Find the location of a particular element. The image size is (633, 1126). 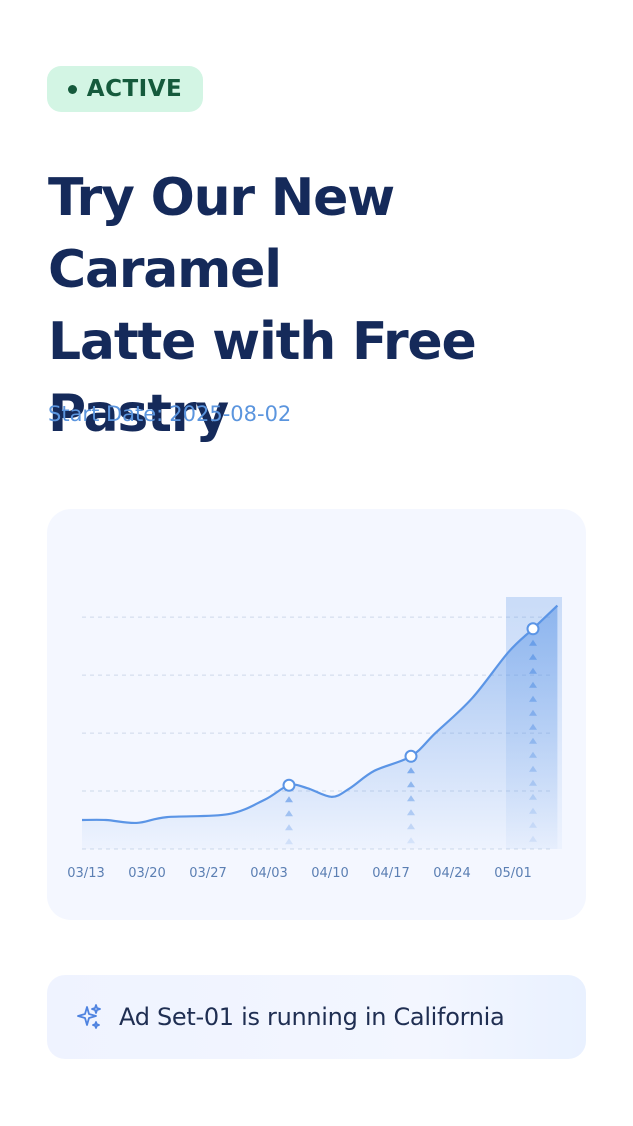

start-date: Start Date: 2025-08-02 is located at coordinates (169, 414).